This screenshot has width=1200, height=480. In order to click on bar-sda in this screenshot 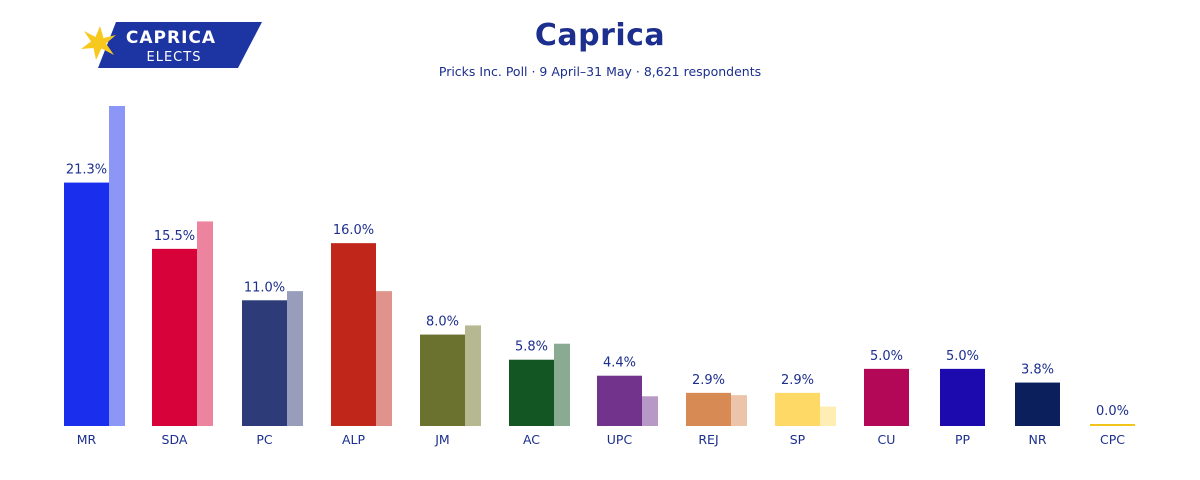, I will do `click(174, 337)`.